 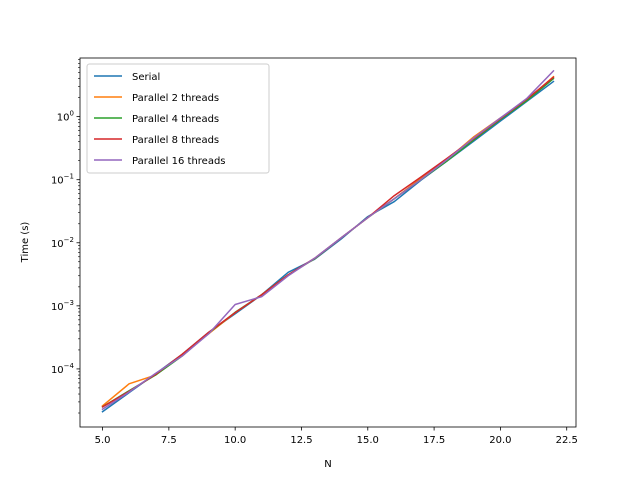 I want to click on legend-box, so click(x=178, y=118).